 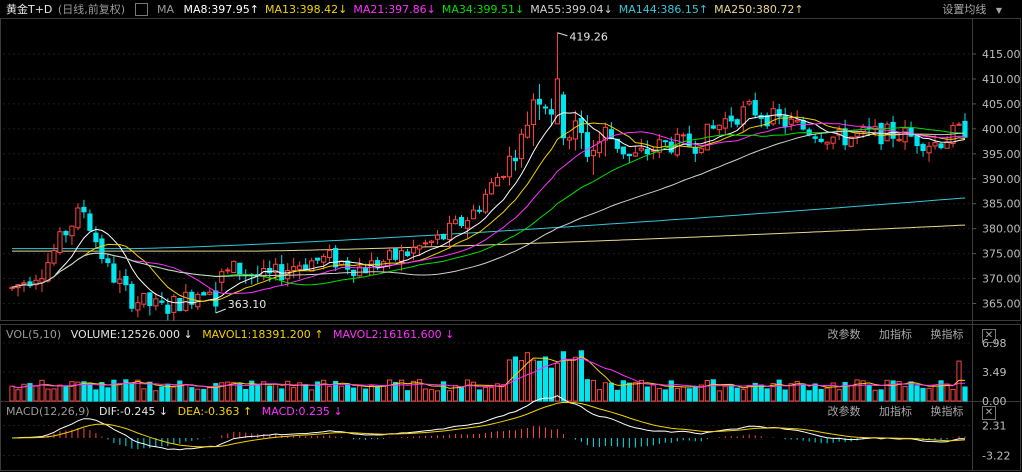 What do you see at coordinates (947, 334) in the screenshot?
I see `vol-switch-indicator-button: 换指标` at bounding box center [947, 334].